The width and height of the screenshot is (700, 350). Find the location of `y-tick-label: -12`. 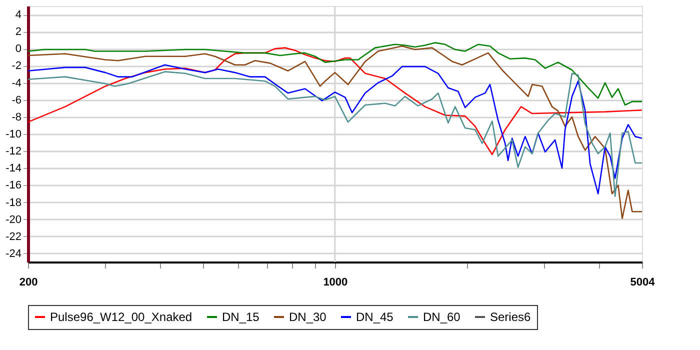

y-tick-label: -12 is located at coordinates (14, 152).